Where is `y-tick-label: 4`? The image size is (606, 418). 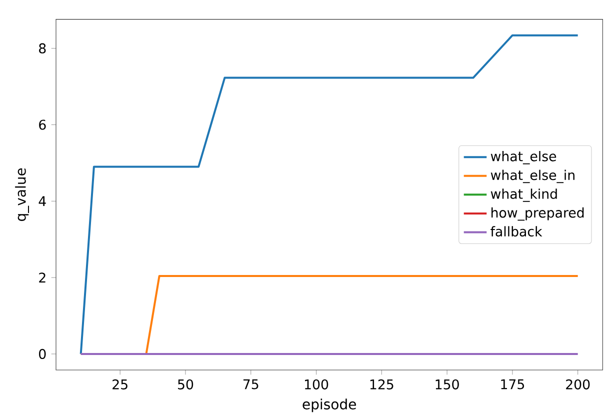 y-tick-label: 4 is located at coordinates (42, 201).